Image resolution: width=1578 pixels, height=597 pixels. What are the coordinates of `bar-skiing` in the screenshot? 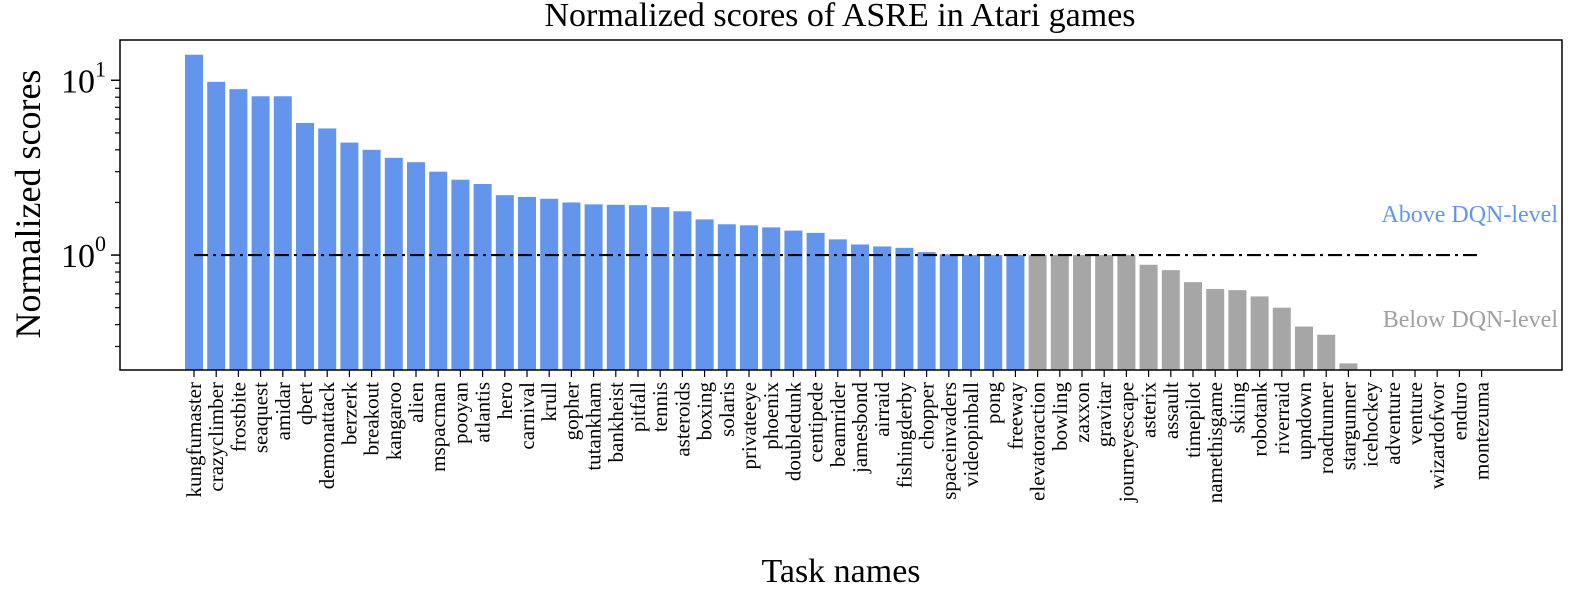 It's located at (1237, 330).